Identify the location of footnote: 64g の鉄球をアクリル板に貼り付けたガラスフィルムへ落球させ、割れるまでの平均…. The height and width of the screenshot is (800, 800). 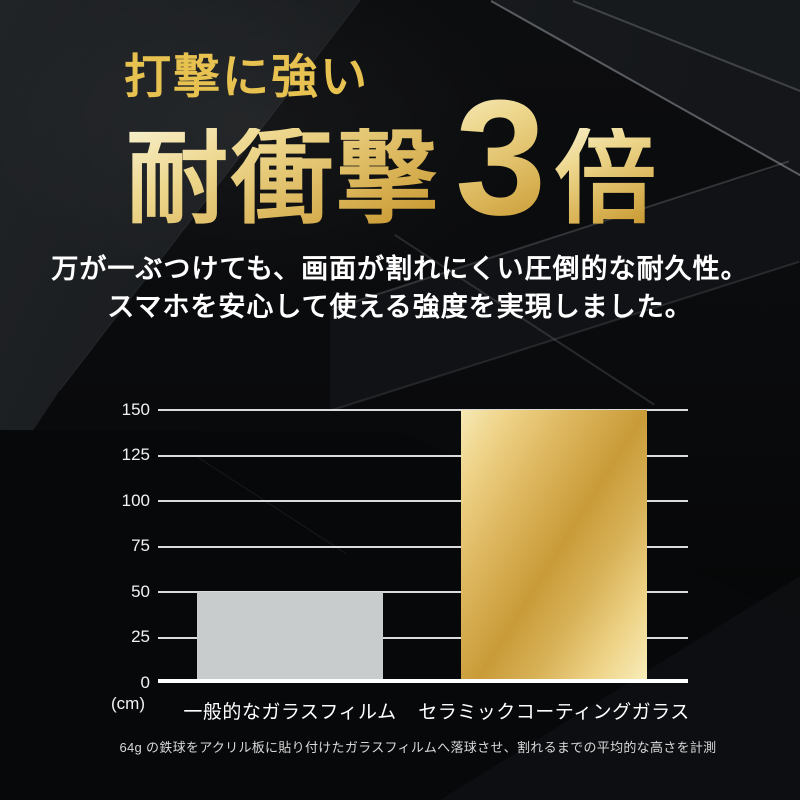
(418, 747).